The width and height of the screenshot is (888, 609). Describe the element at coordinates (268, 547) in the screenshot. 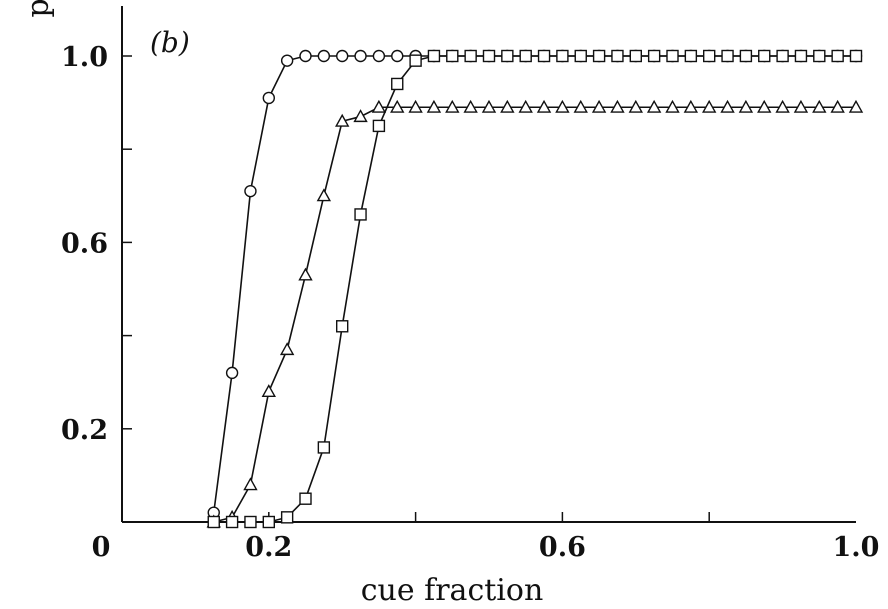

I see `x-tick-label: 0.2` at that location.